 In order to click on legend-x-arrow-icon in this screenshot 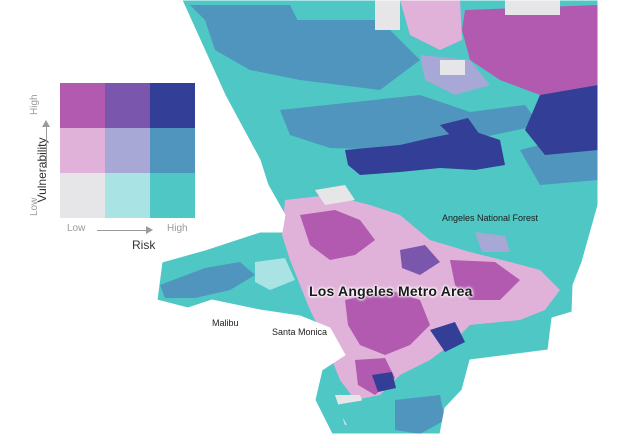, I will do `click(149, 230)`.